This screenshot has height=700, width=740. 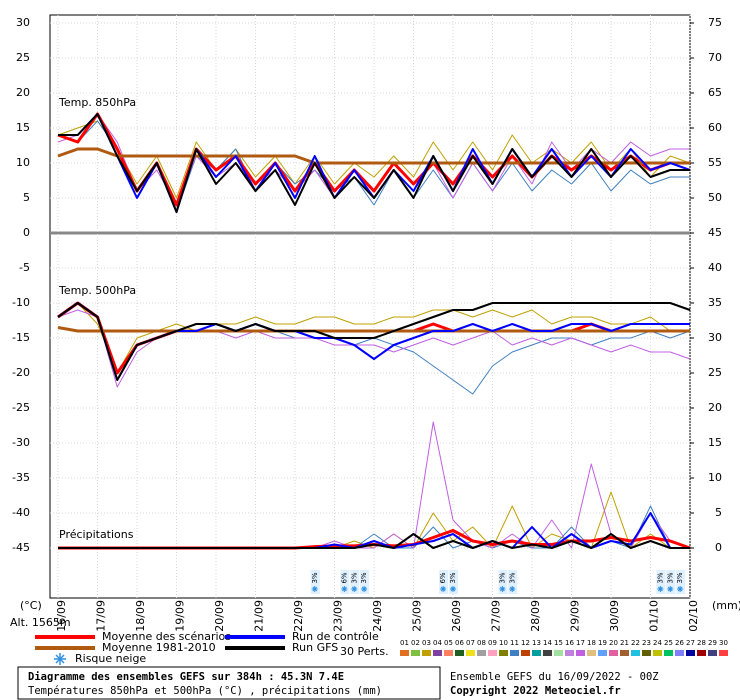 I want to click on x-tick-label: 02/10, so click(x=693, y=616).